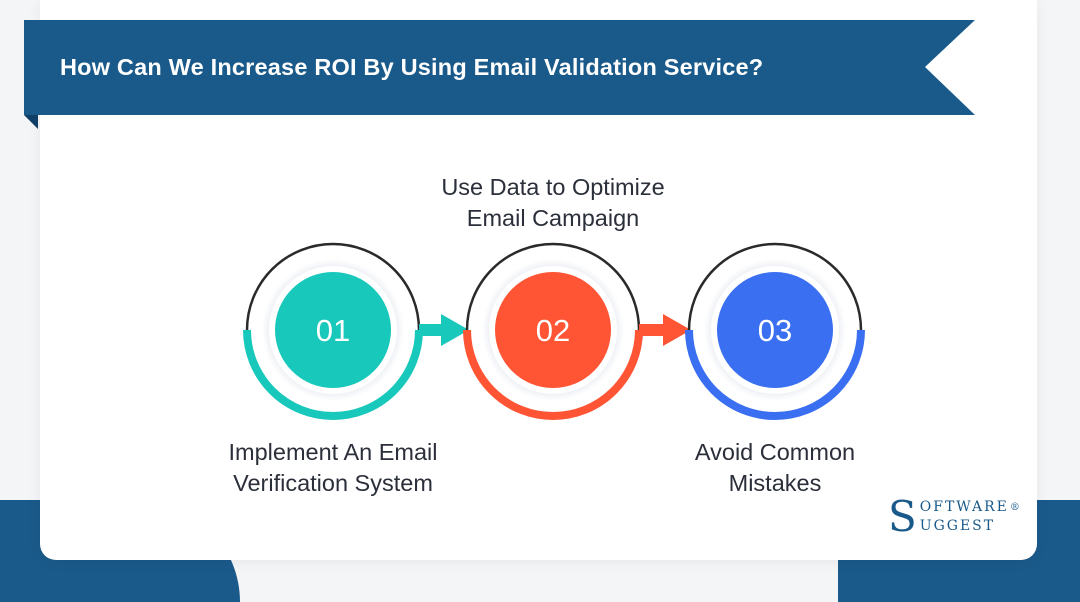 The image size is (1080, 602). Describe the element at coordinates (455, 330) in the screenshot. I see `arrow-1-head-icon` at that location.